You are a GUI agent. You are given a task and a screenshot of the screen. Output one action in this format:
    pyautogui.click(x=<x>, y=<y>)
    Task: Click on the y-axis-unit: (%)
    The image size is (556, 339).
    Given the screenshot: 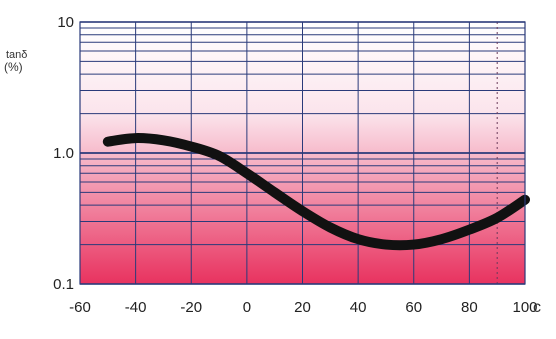 What is the action you would take?
    pyautogui.click(x=13, y=67)
    